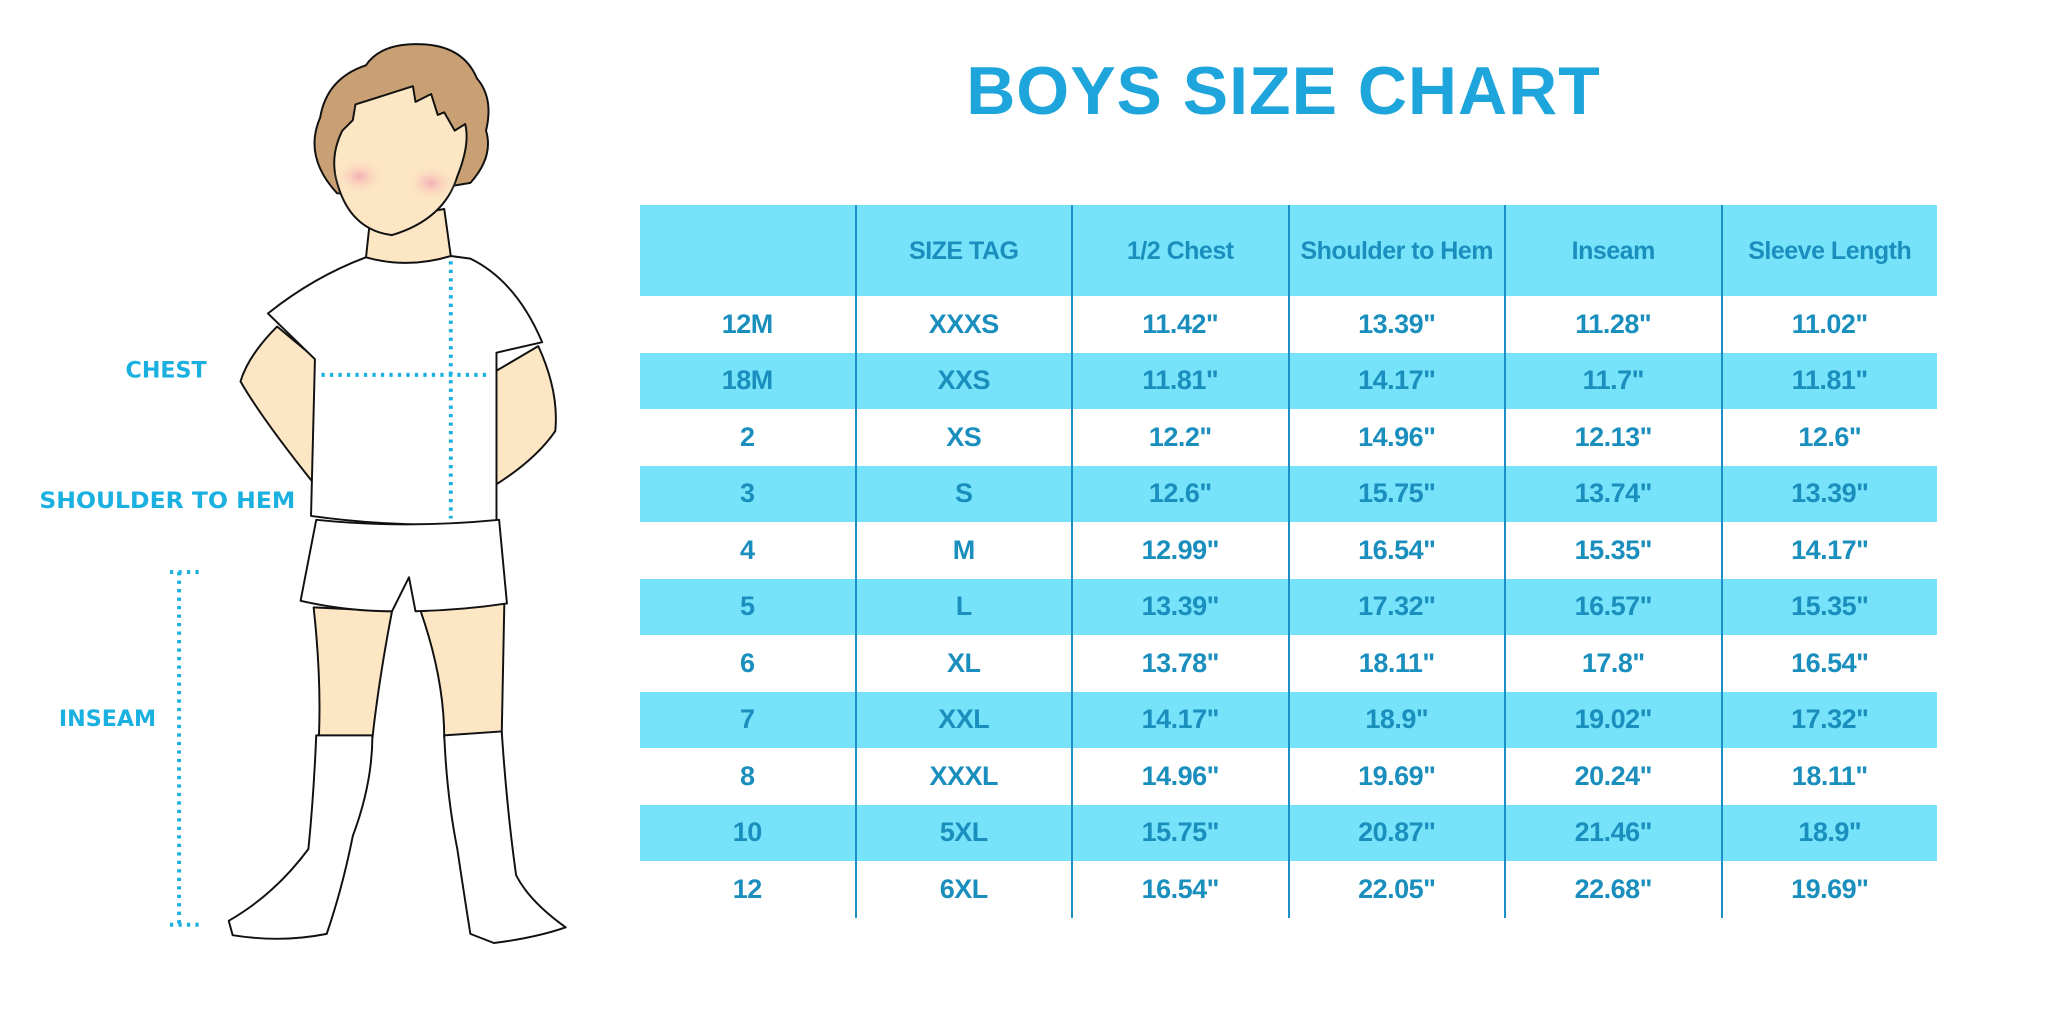 Image resolution: width=2048 pixels, height=1024 pixels. I want to click on header-shoulder-to-hem: Shoulder to Hem, so click(1396, 250).